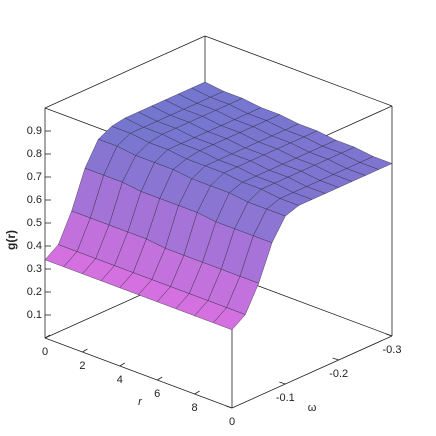 This screenshot has width=436, height=436. I want to click on y-tick-label: -0.3, so click(392, 350).